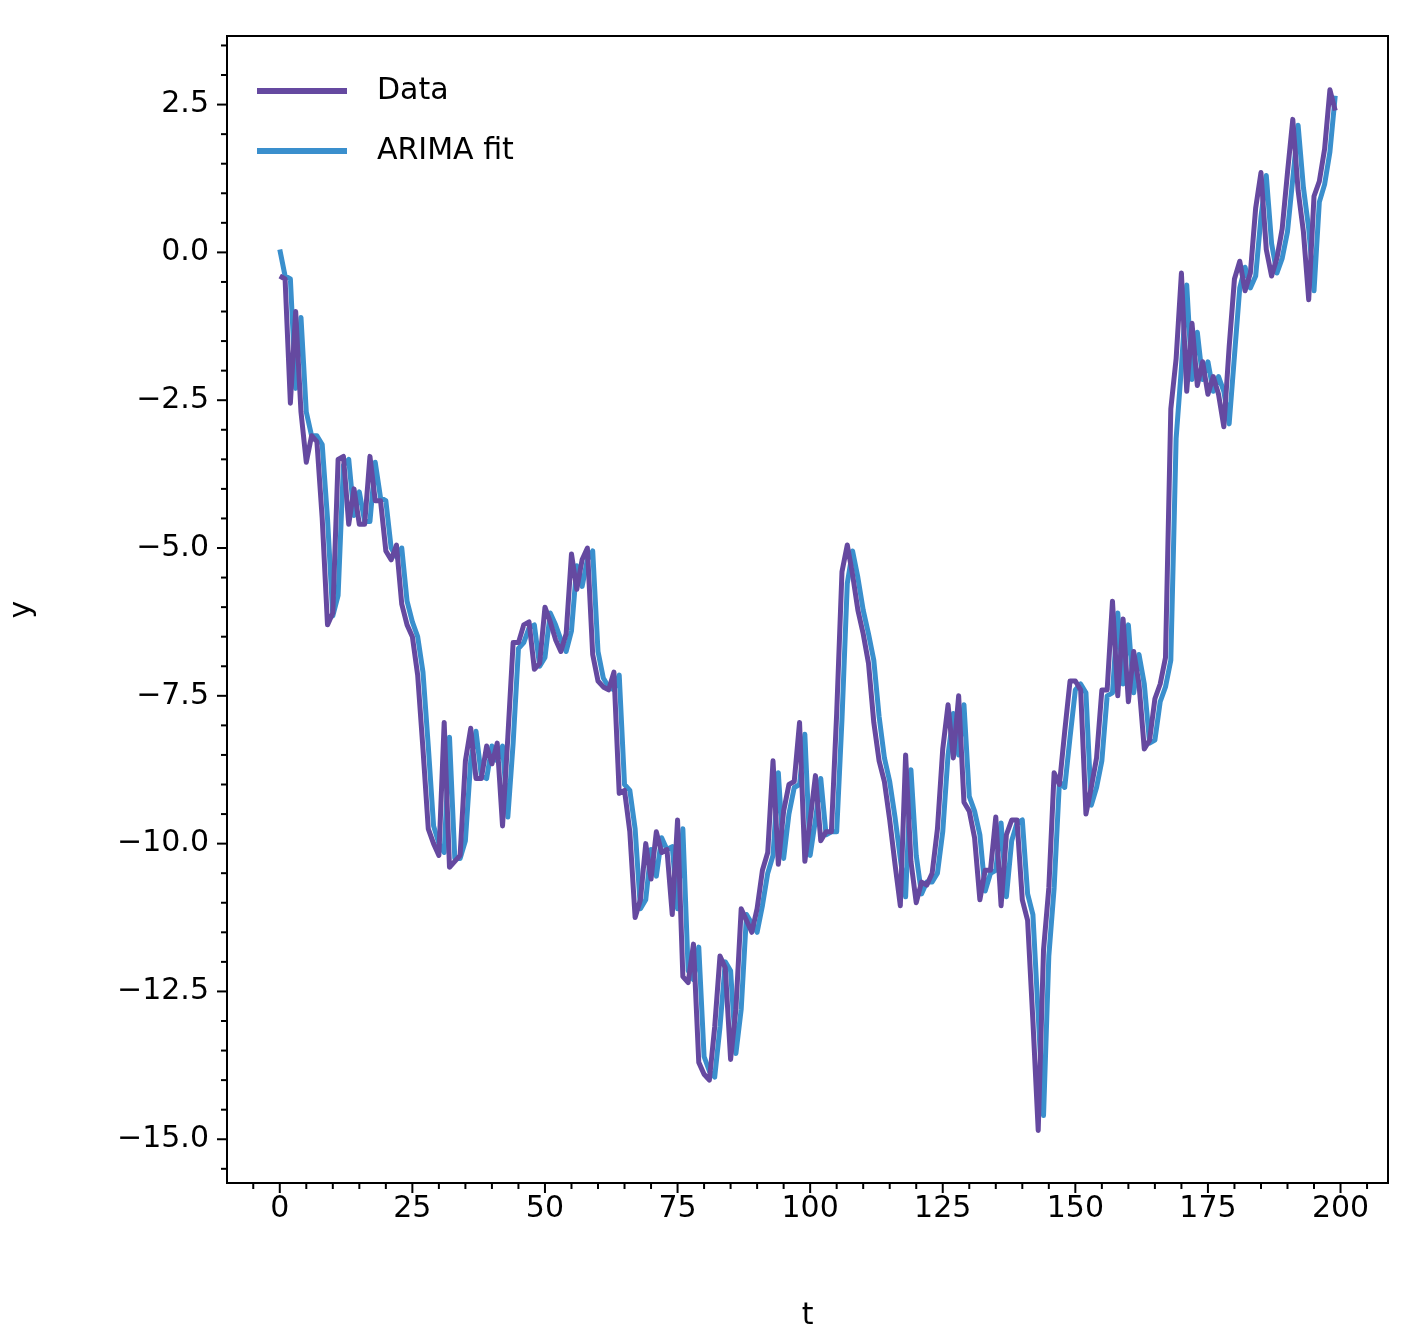  Describe the element at coordinates (810, 1206) in the screenshot. I see `x-tick-label: 100` at that location.